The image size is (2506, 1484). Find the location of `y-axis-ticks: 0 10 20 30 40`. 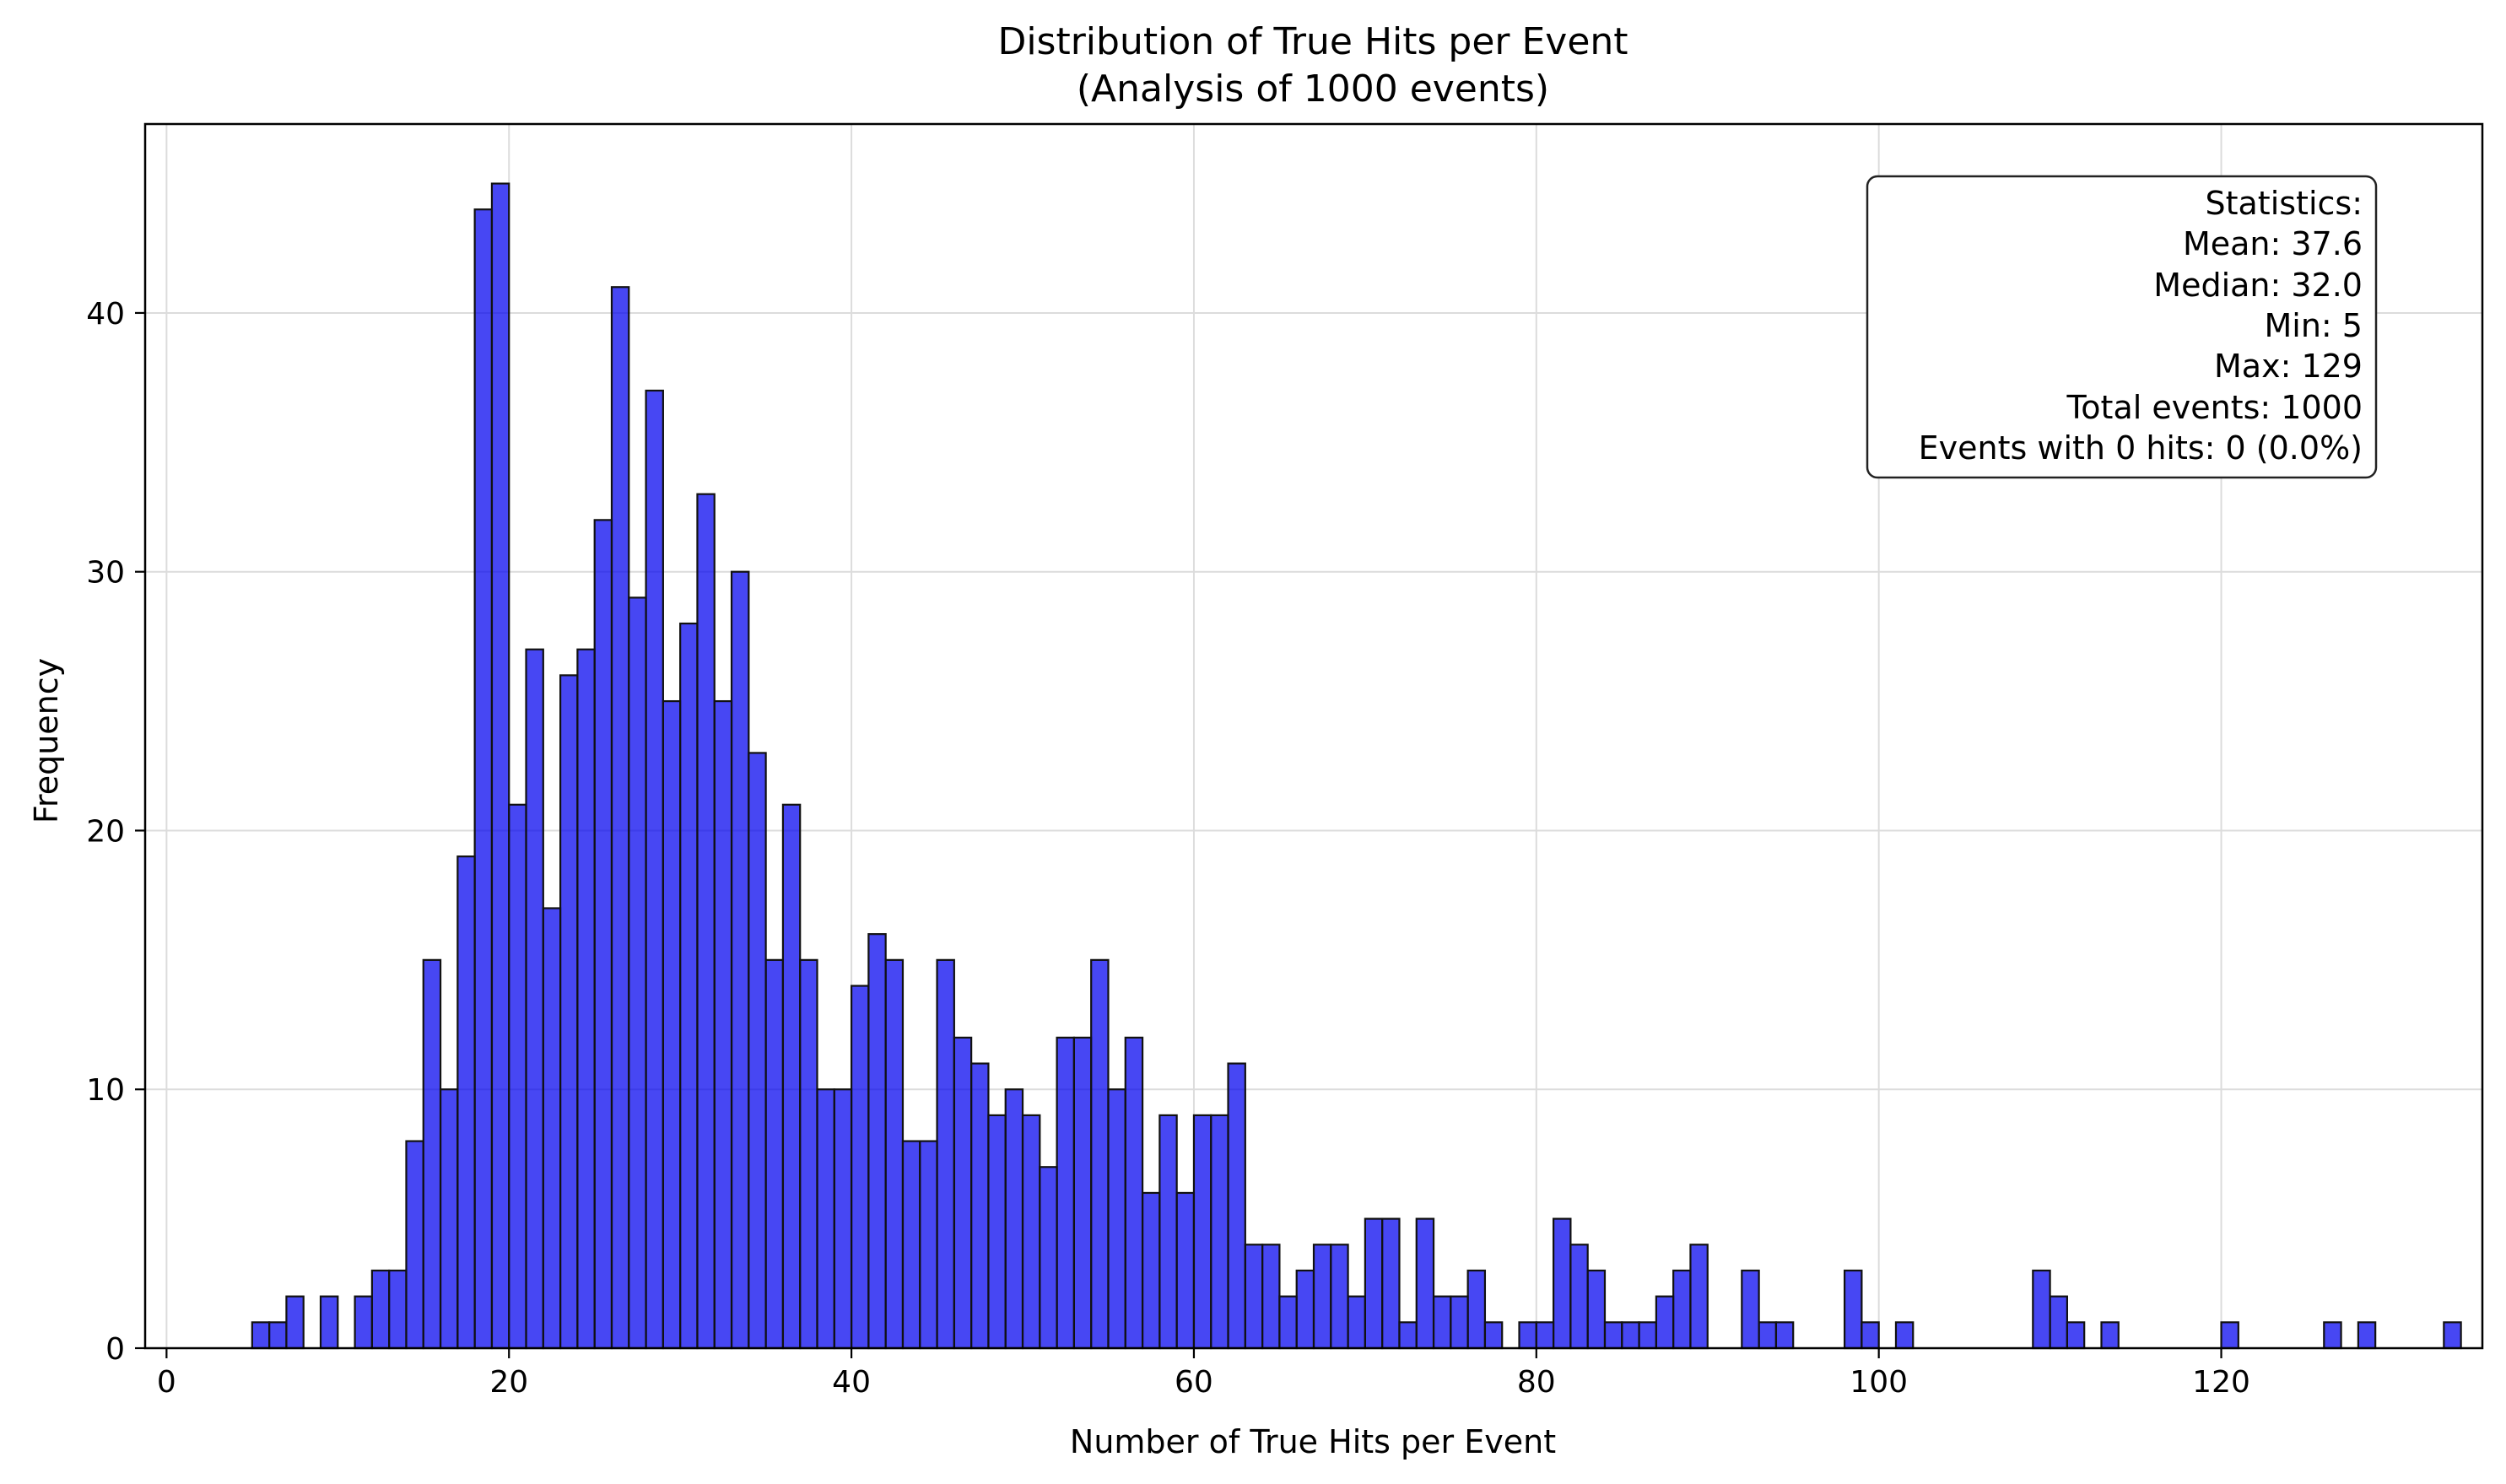

y-axis-ticks: 0 10 20 30 40 is located at coordinates (115, 832).